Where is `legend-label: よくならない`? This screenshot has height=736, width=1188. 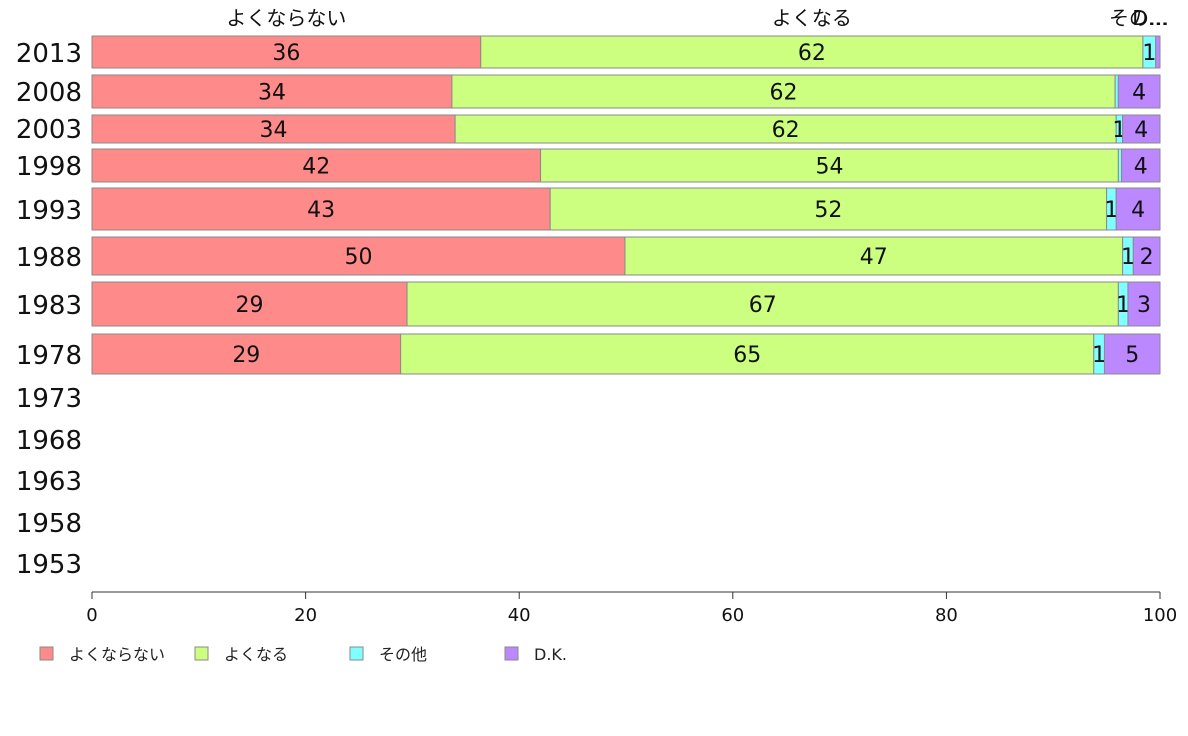
legend-label: よくならない is located at coordinates (117, 654).